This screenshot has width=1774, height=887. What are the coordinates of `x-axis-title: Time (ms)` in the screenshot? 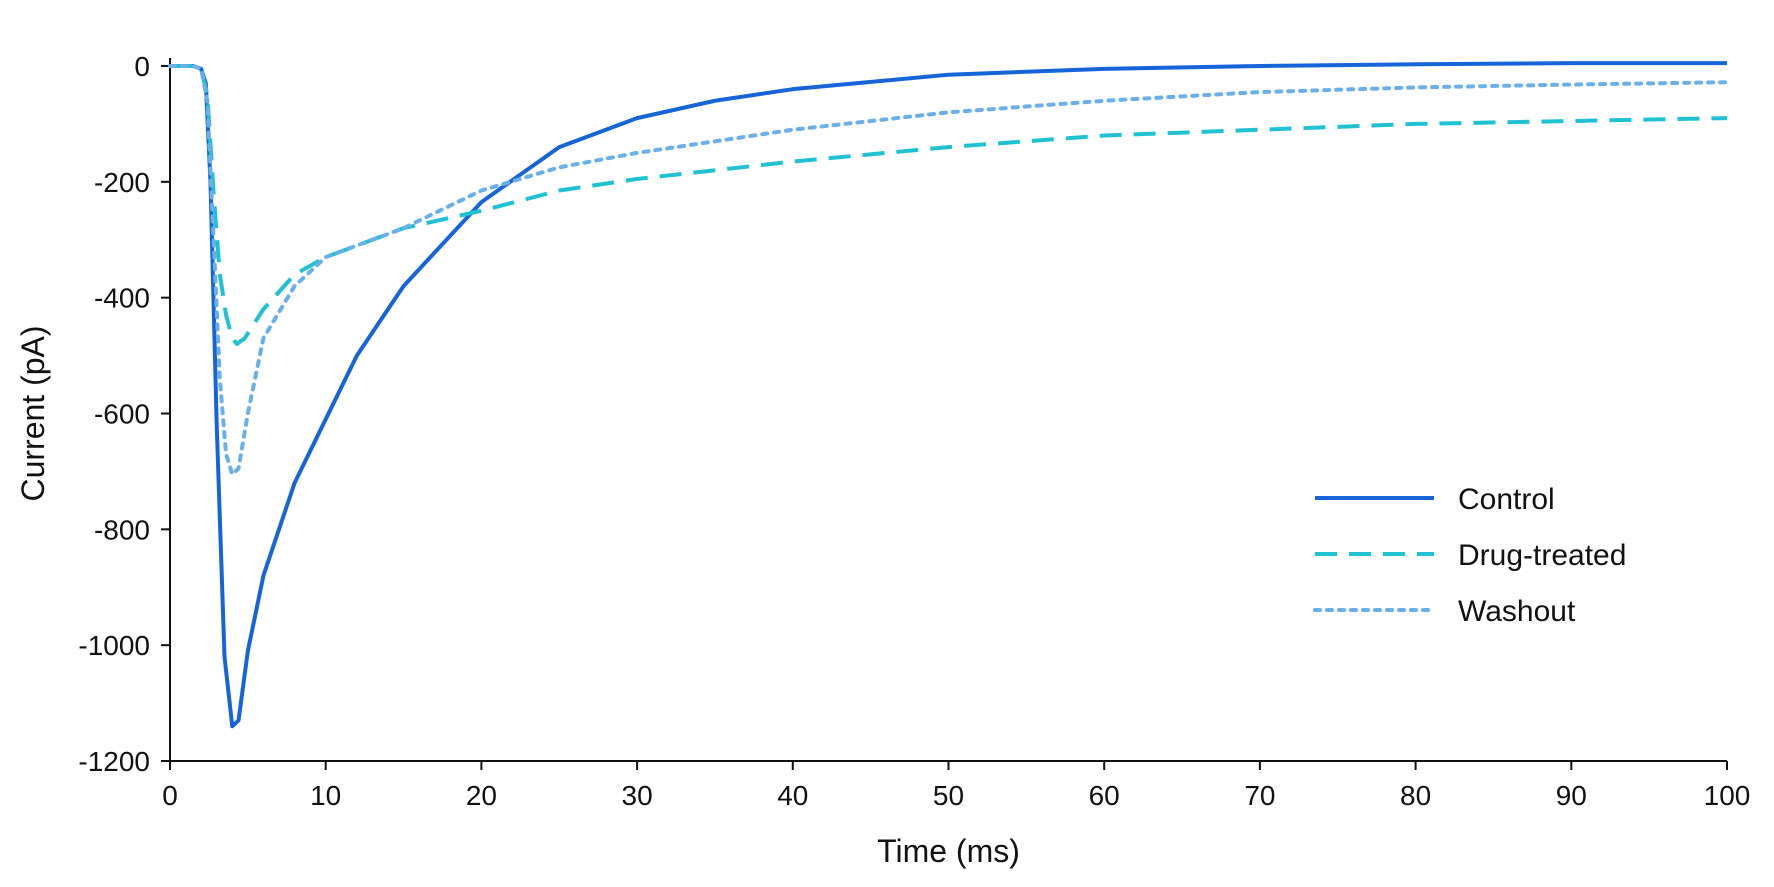 It's located at (948, 851).